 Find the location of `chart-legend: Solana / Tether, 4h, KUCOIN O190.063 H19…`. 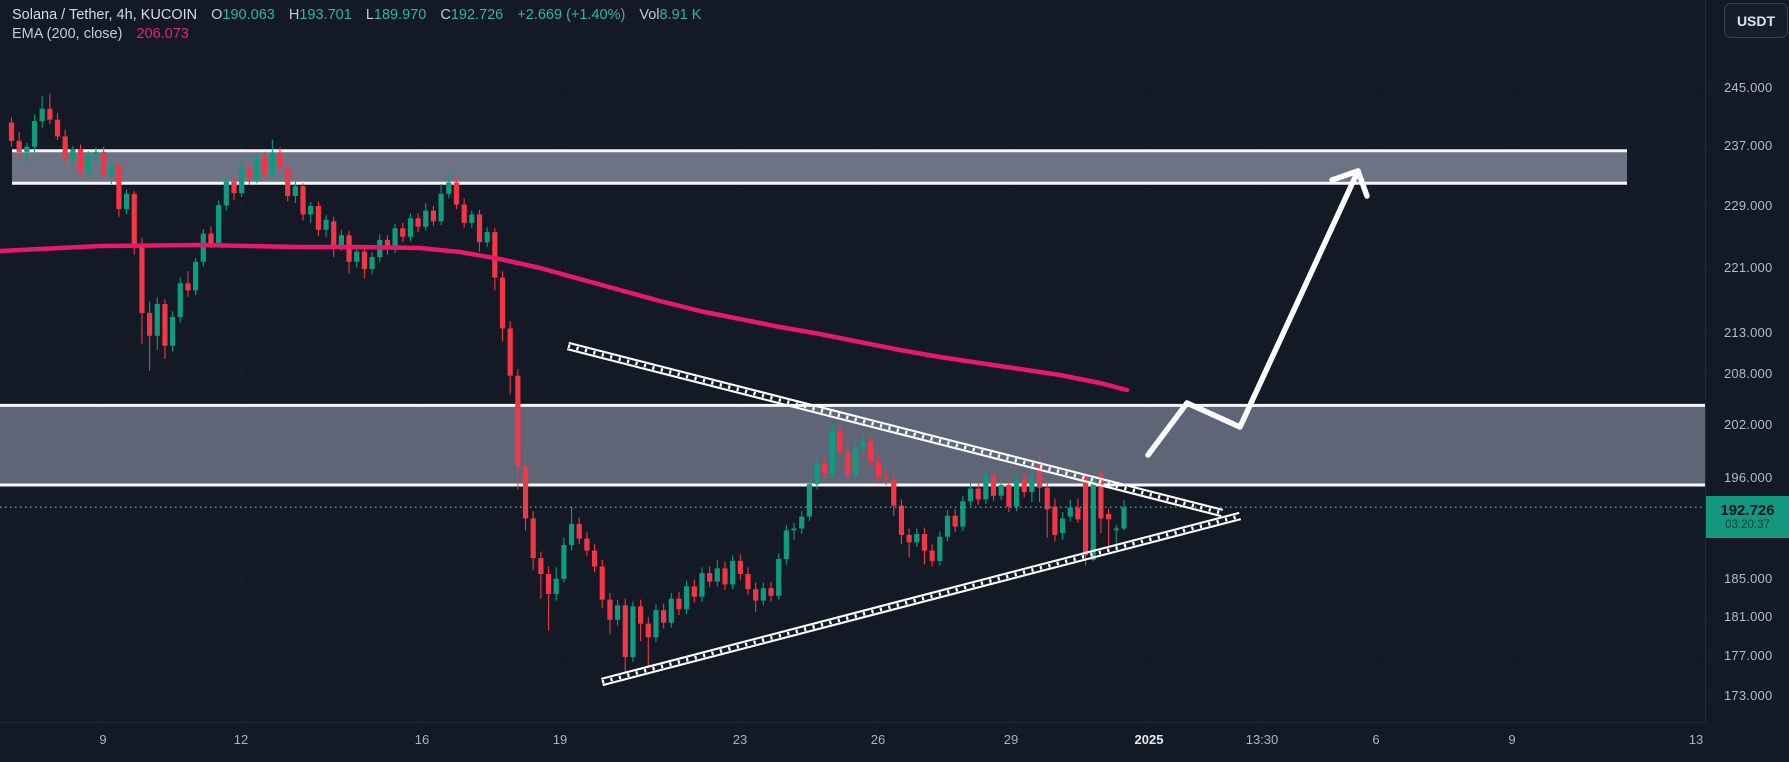

chart-legend: Solana / Tether, 4h, KUCOIN O190.063 H19… is located at coordinates (356, 25).